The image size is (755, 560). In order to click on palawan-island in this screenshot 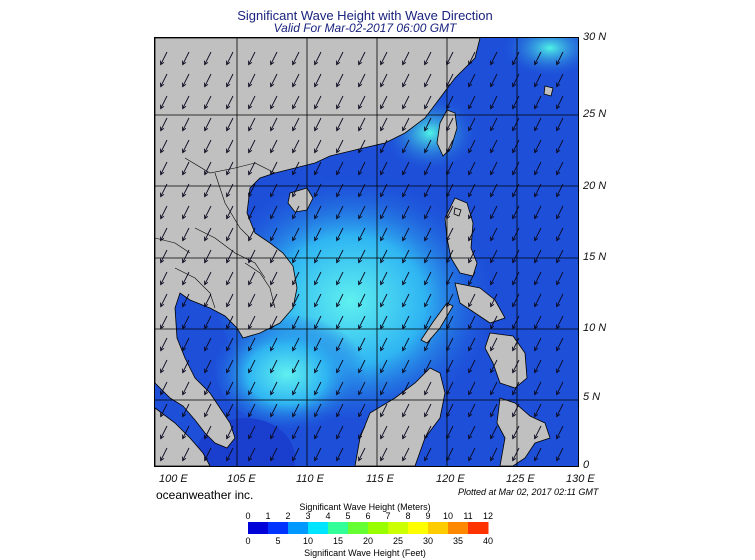, I will do `click(437, 323)`.